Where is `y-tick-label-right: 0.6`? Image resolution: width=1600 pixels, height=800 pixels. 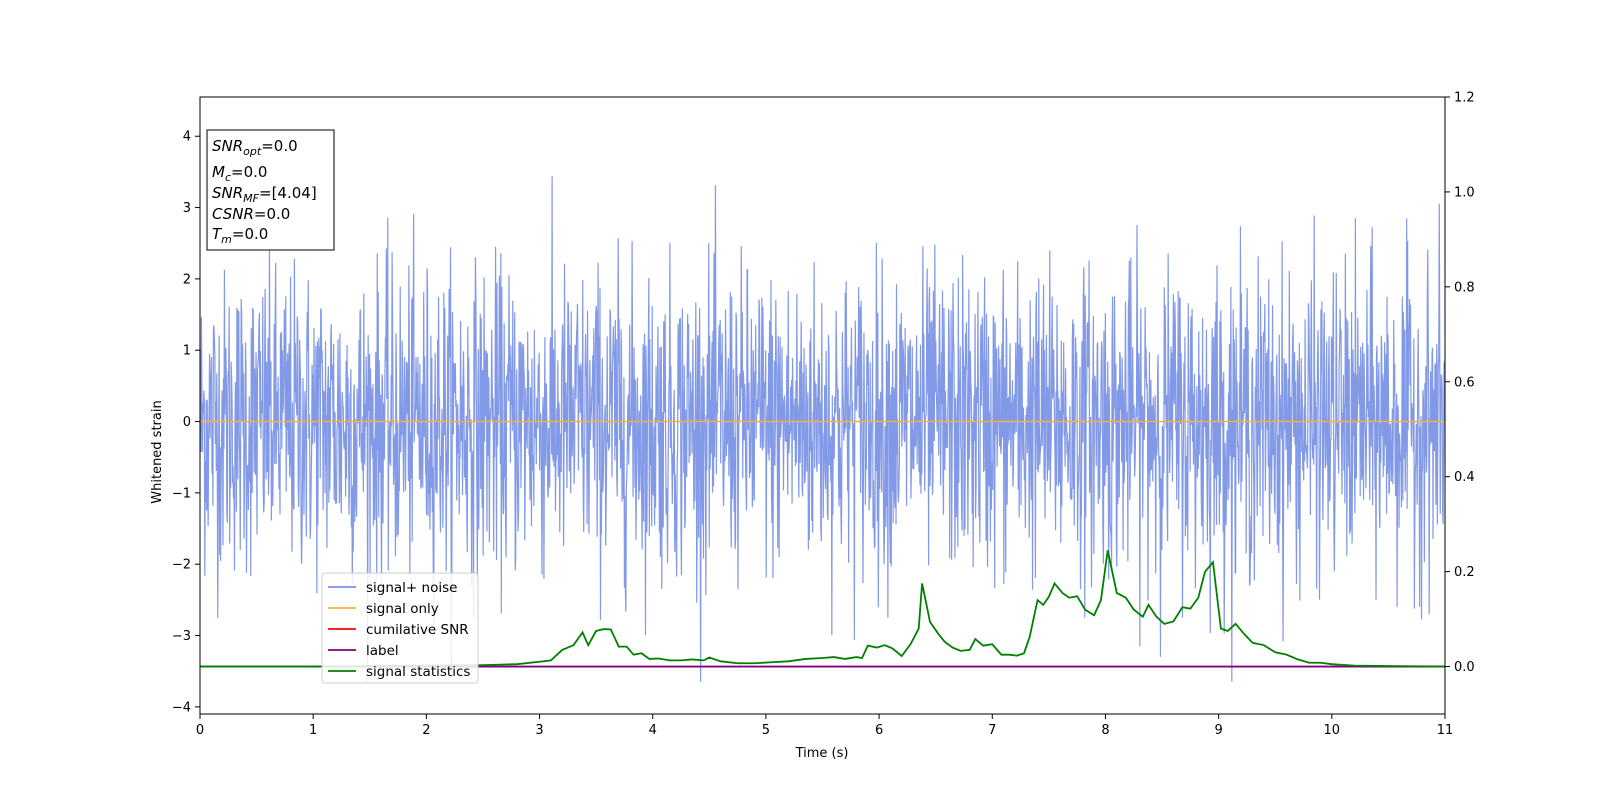 y-tick-label-right: 0.6 is located at coordinates (1464, 382).